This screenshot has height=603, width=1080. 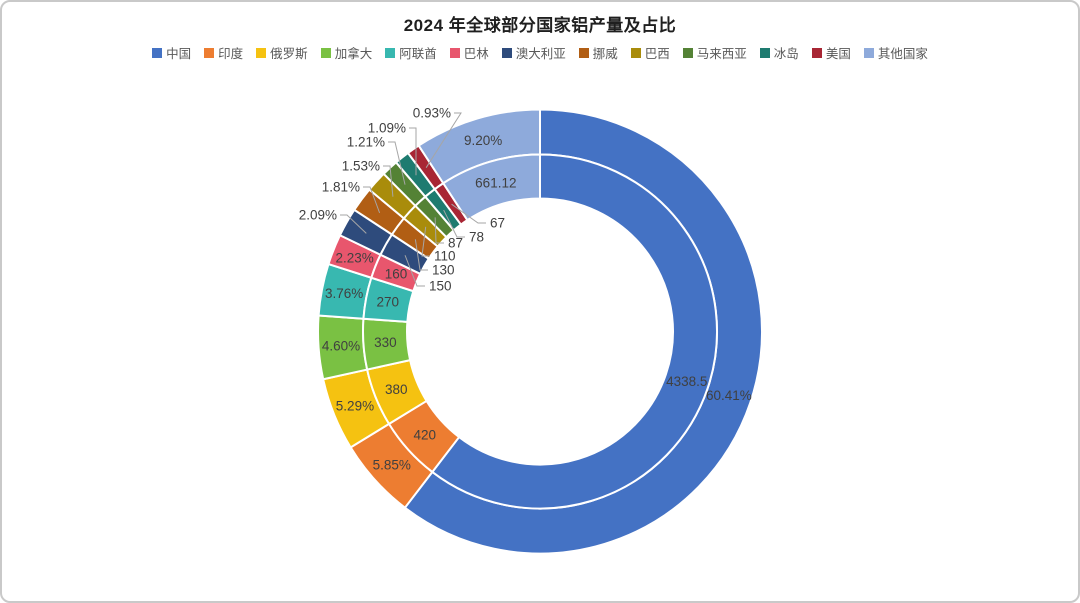 I want to click on legend-item-4: 阿联酋, so click(x=411, y=52).